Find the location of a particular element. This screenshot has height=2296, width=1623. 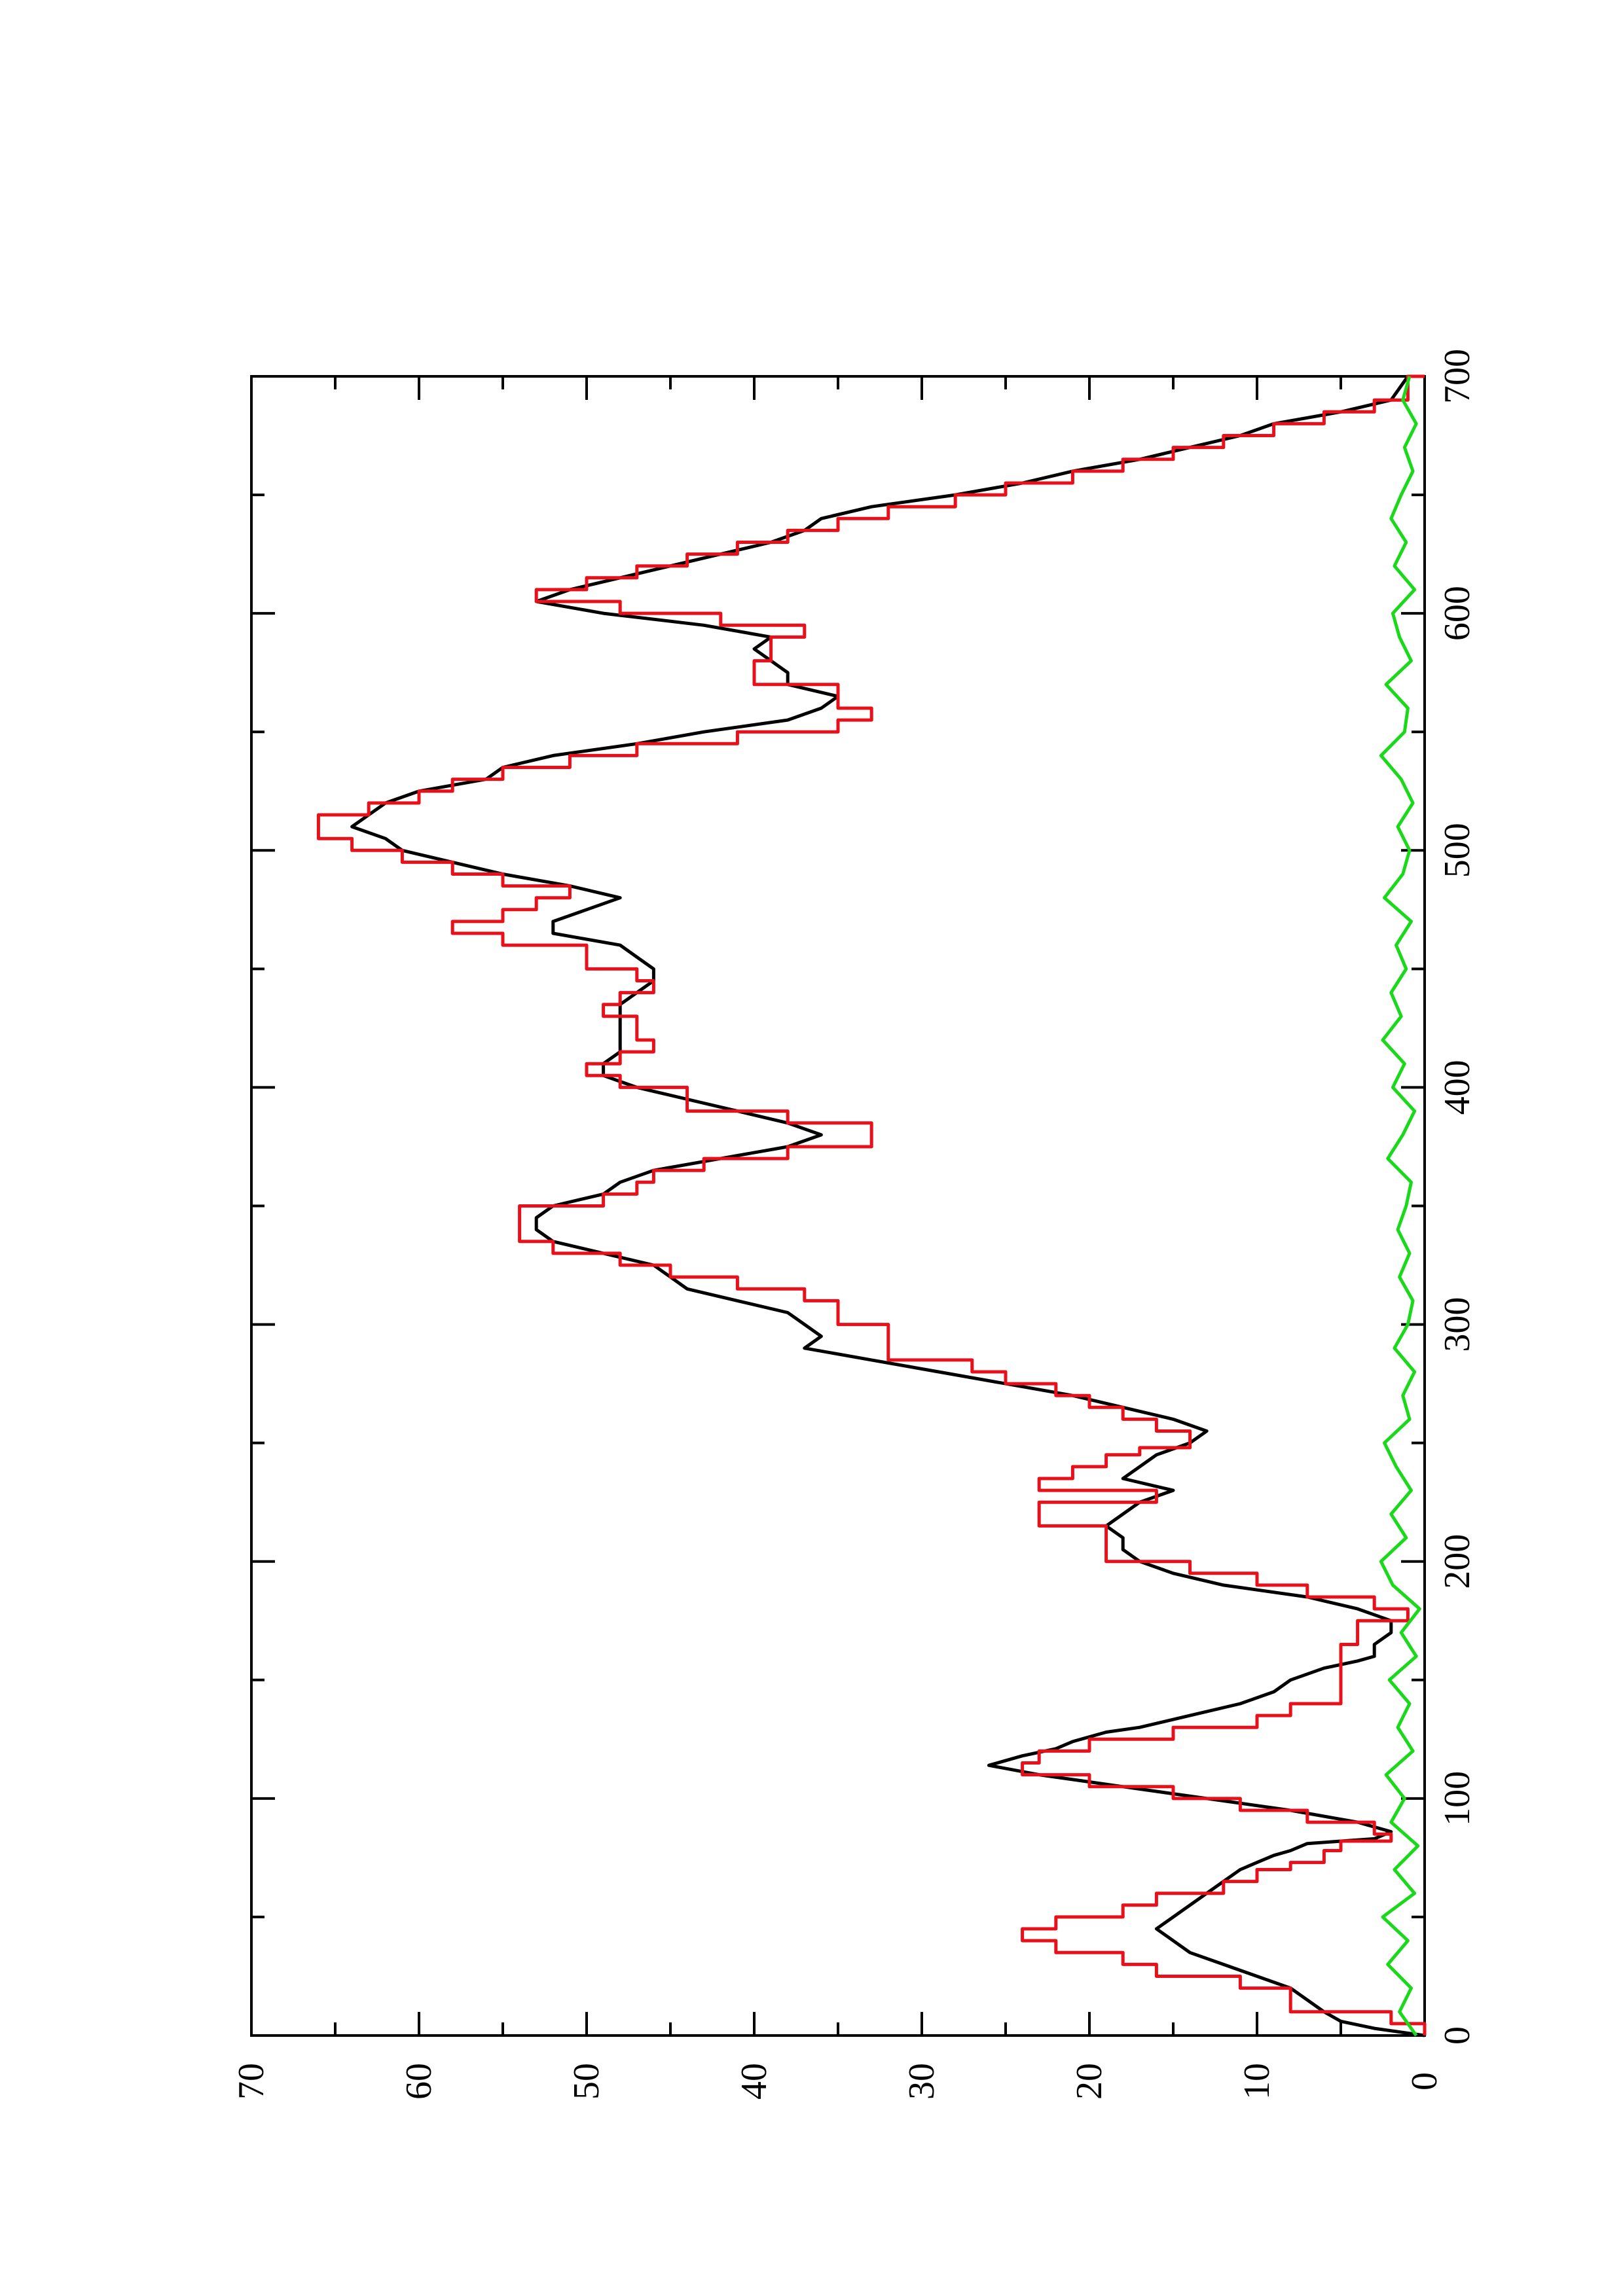

y-tick-label: 70 is located at coordinates (251, 2081).